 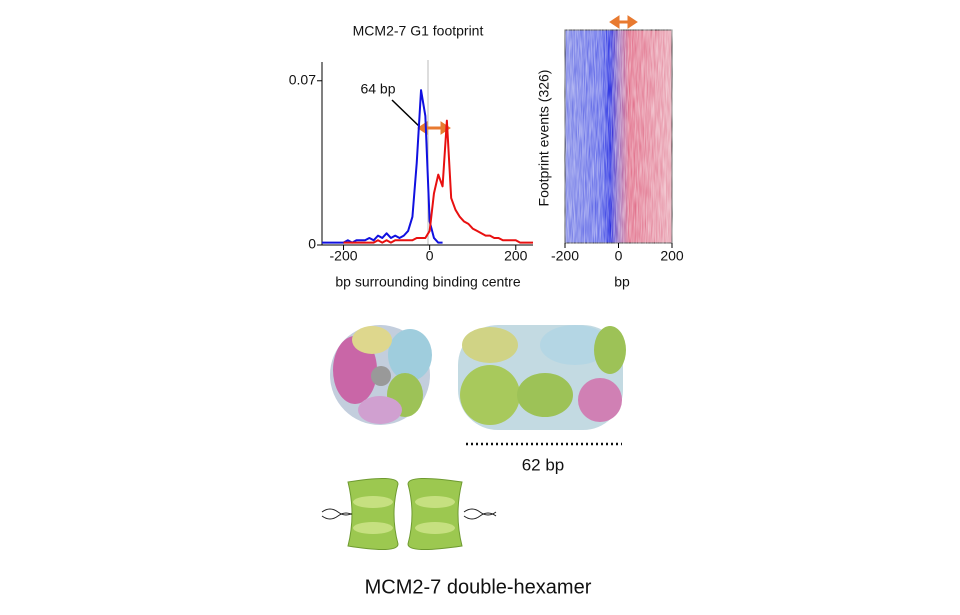 What do you see at coordinates (377, 89) in the screenshot?
I see `annotation: 64 bp` at bounding box center [377, 89].